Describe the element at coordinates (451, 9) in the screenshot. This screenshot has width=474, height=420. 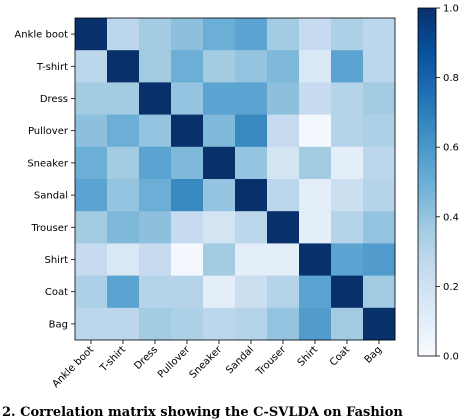
I see `colorbar-tick-label: 1.0` at that location.